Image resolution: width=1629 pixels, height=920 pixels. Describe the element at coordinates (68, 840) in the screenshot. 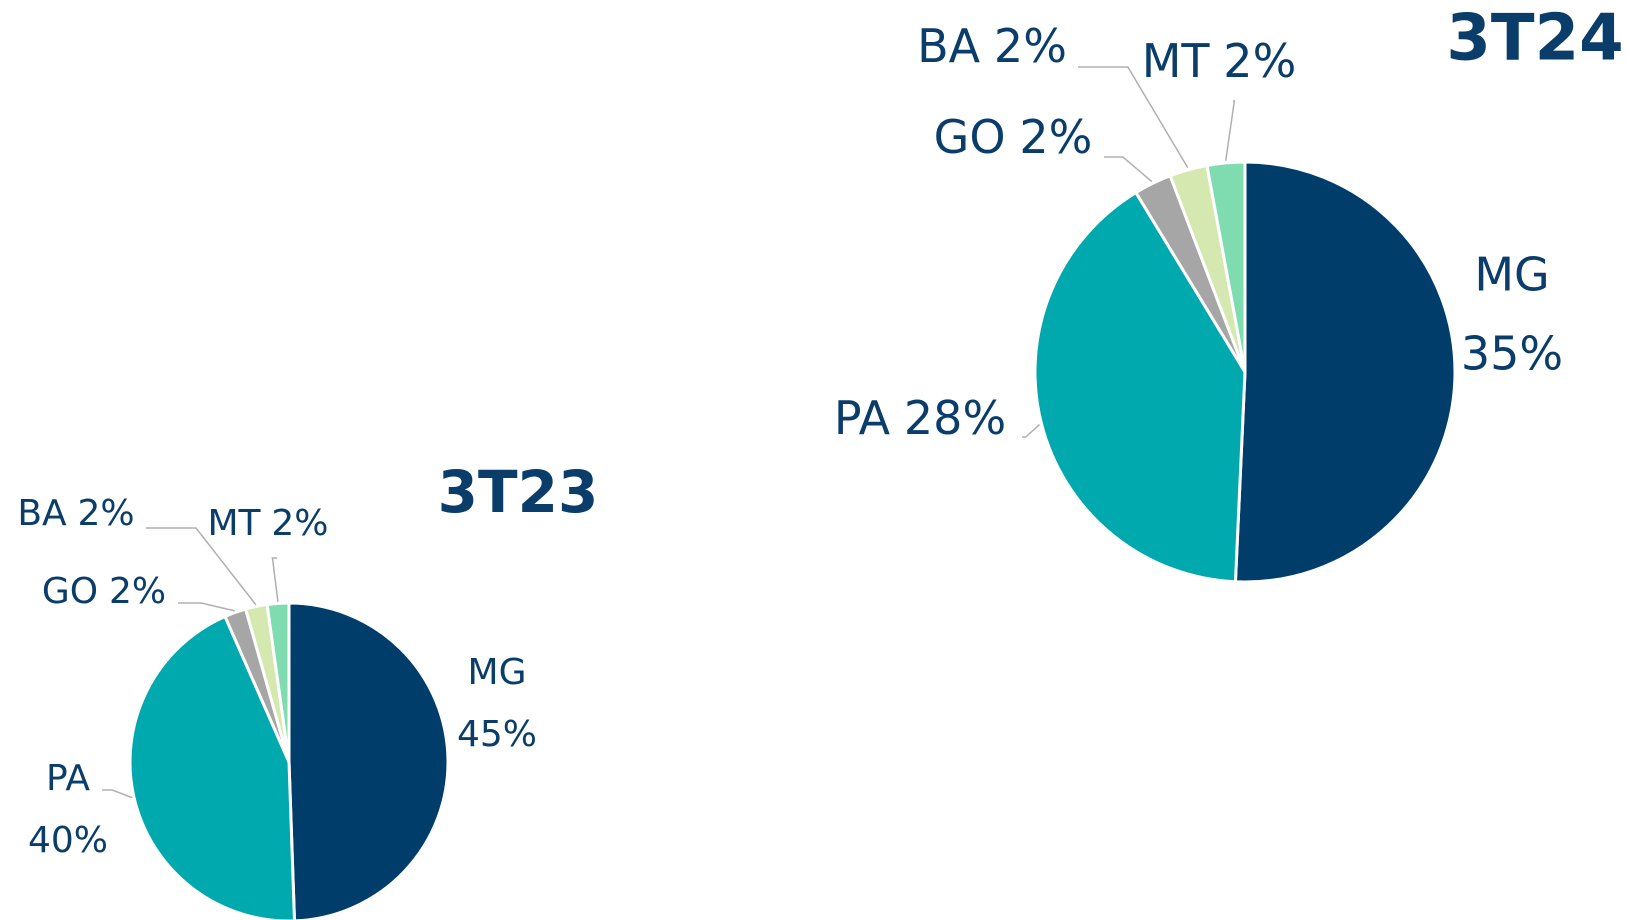

I see `slice-value-label: 40%` at that location.